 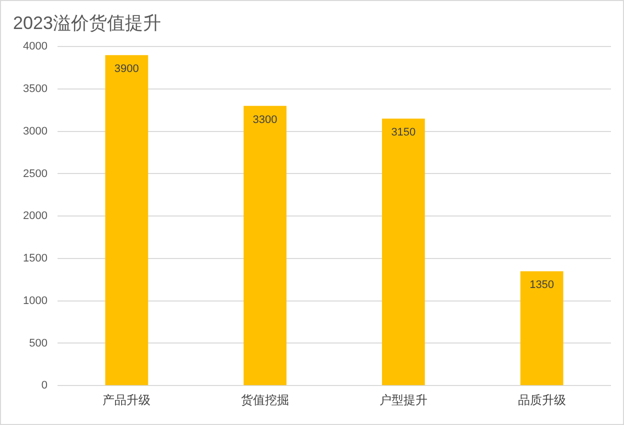 I want to click on data-label: 3900, so click(x=126, y=69).